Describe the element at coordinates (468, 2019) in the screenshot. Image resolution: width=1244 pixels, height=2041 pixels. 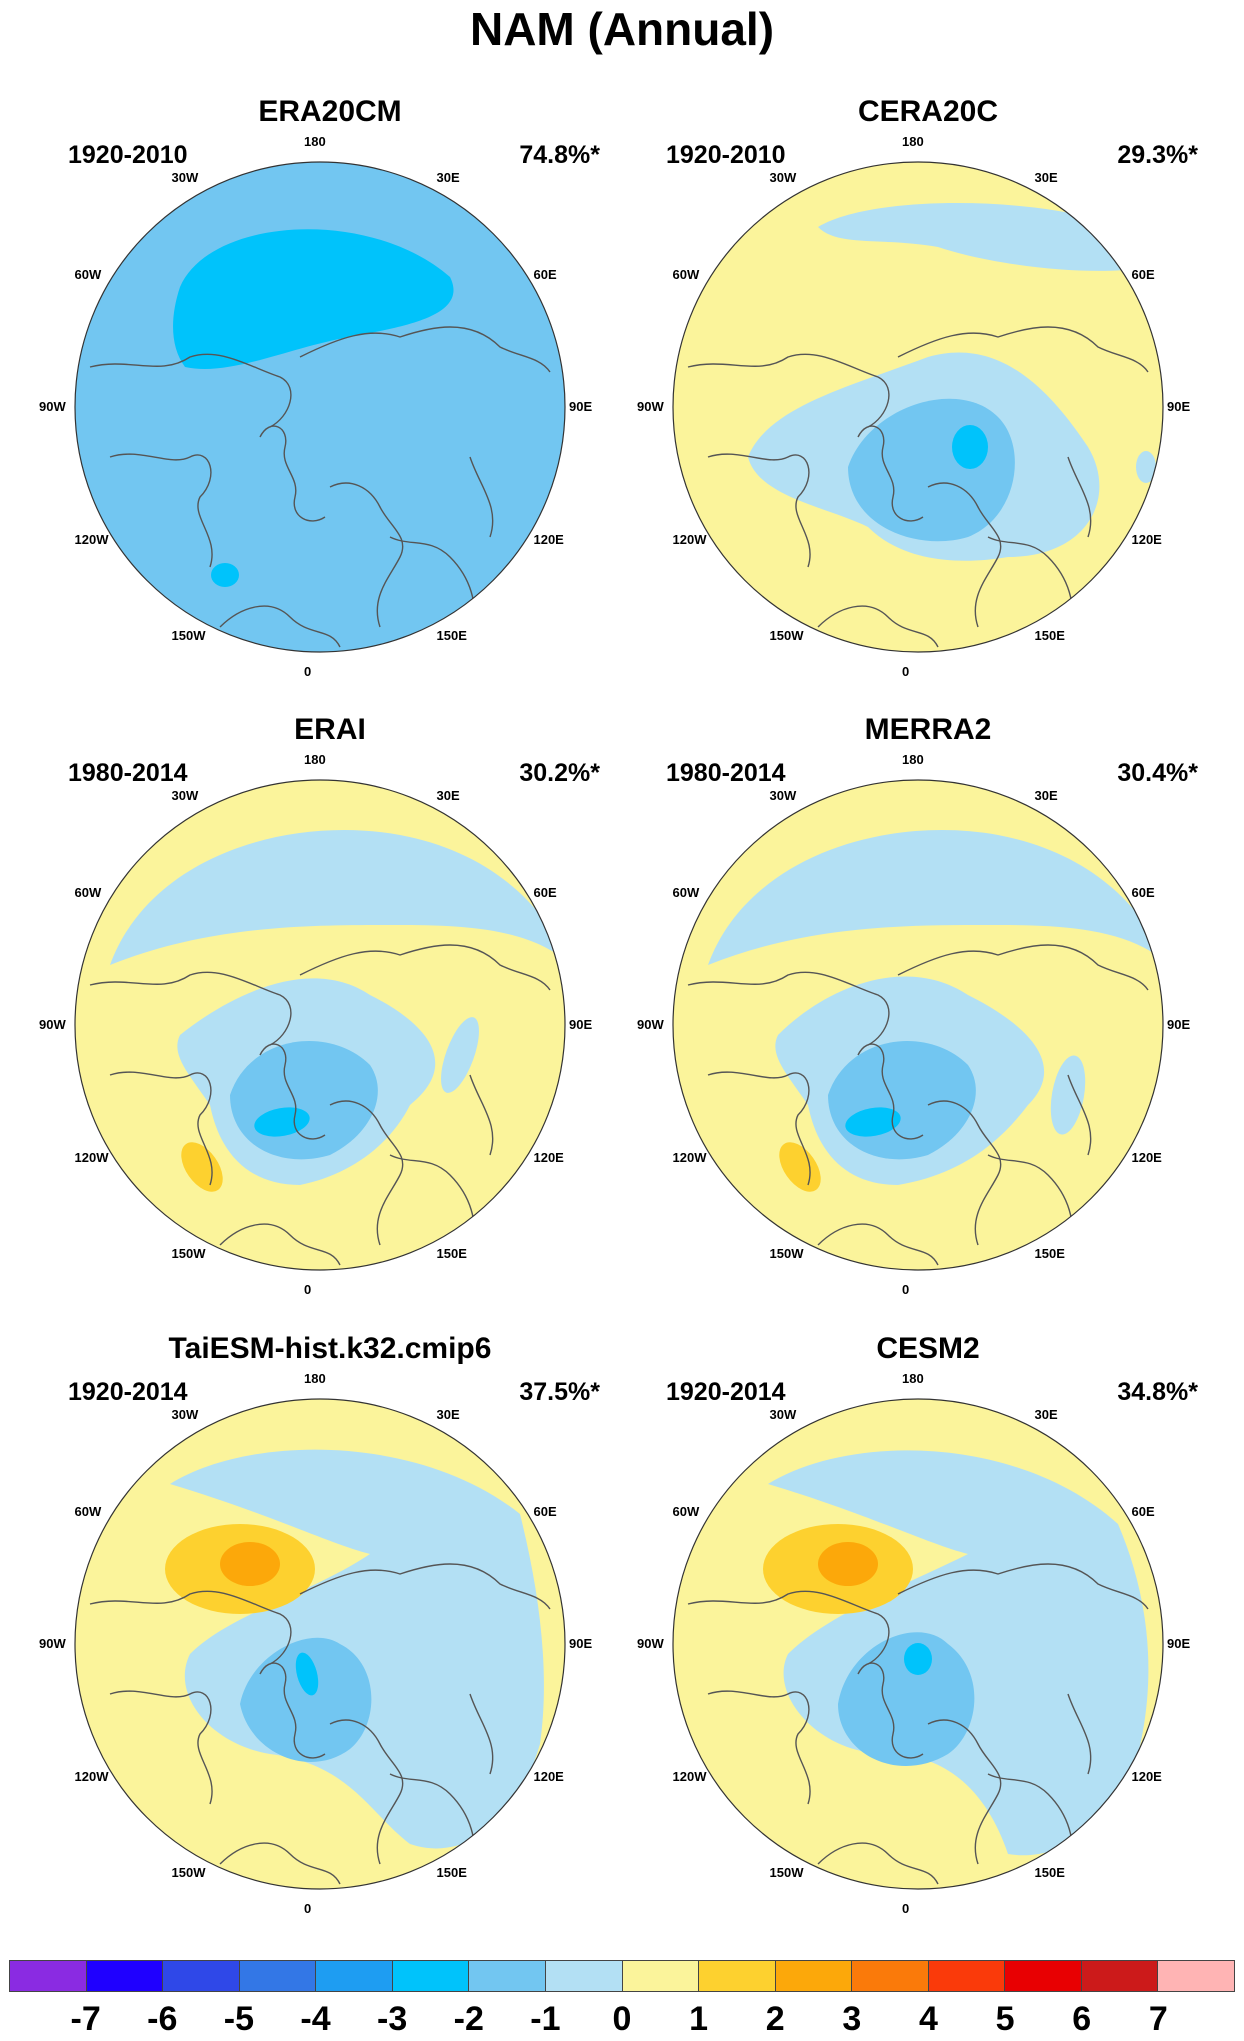
I see `colorbar-tick-label: -2` at that location.